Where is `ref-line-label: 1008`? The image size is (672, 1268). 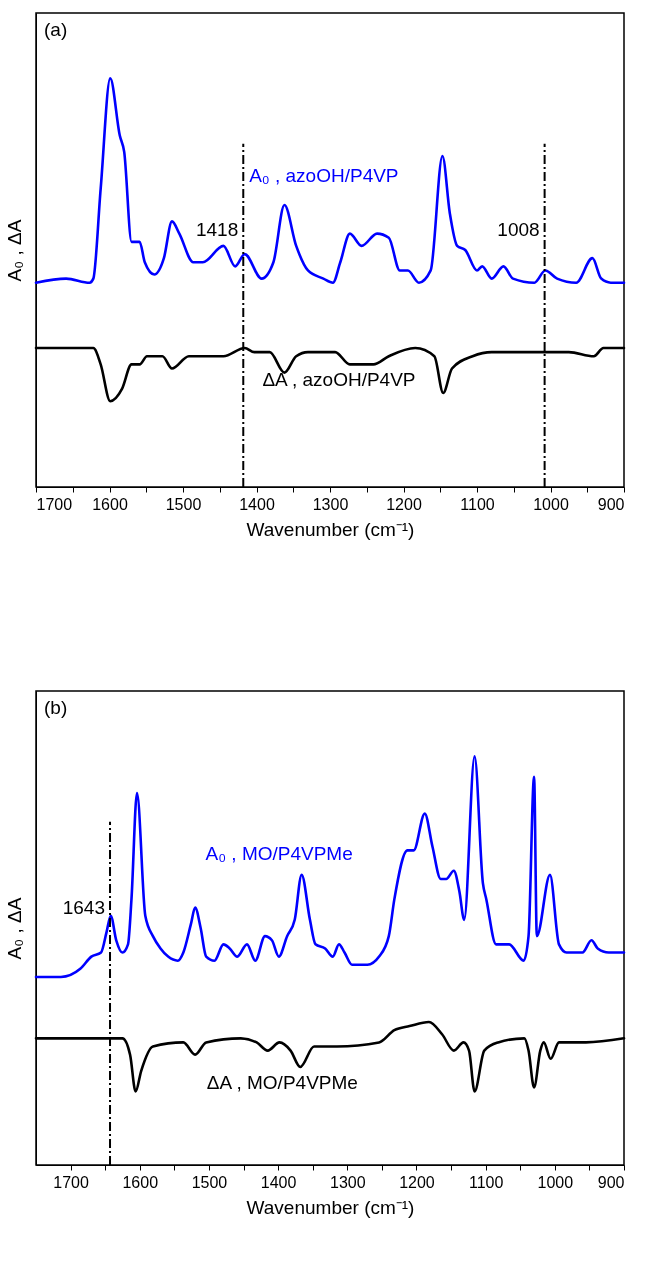
ref-line-label: 1008 is located at coordinates (518, 229).